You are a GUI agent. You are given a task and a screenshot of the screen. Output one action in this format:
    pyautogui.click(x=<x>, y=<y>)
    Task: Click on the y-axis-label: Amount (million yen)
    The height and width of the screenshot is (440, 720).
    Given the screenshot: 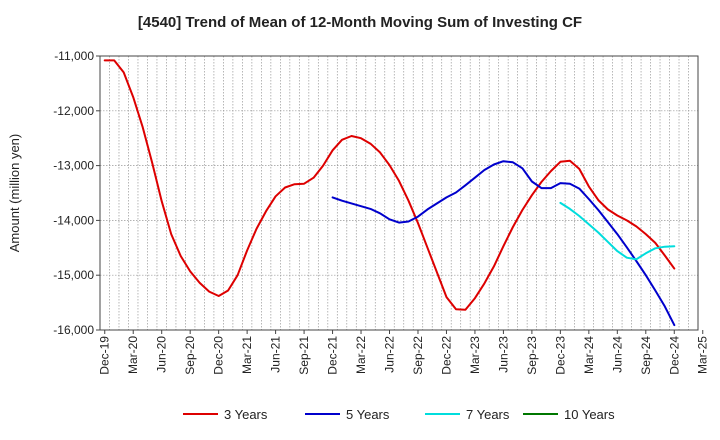 What is the action you would take?
    pyautogui.click(x=14, y=193)
    